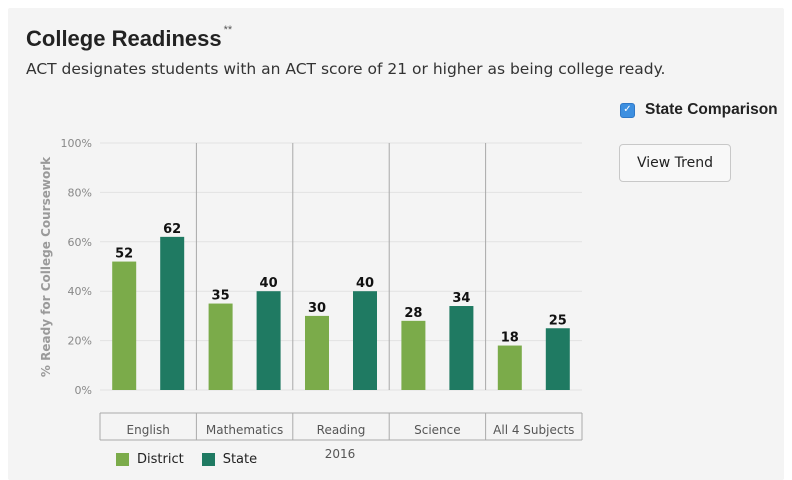 This screenshot has width=792, height=480. Describe the element at coordinates (533, 430) in the screenshot. I see `category-label: All 4 Subjects` at that location.